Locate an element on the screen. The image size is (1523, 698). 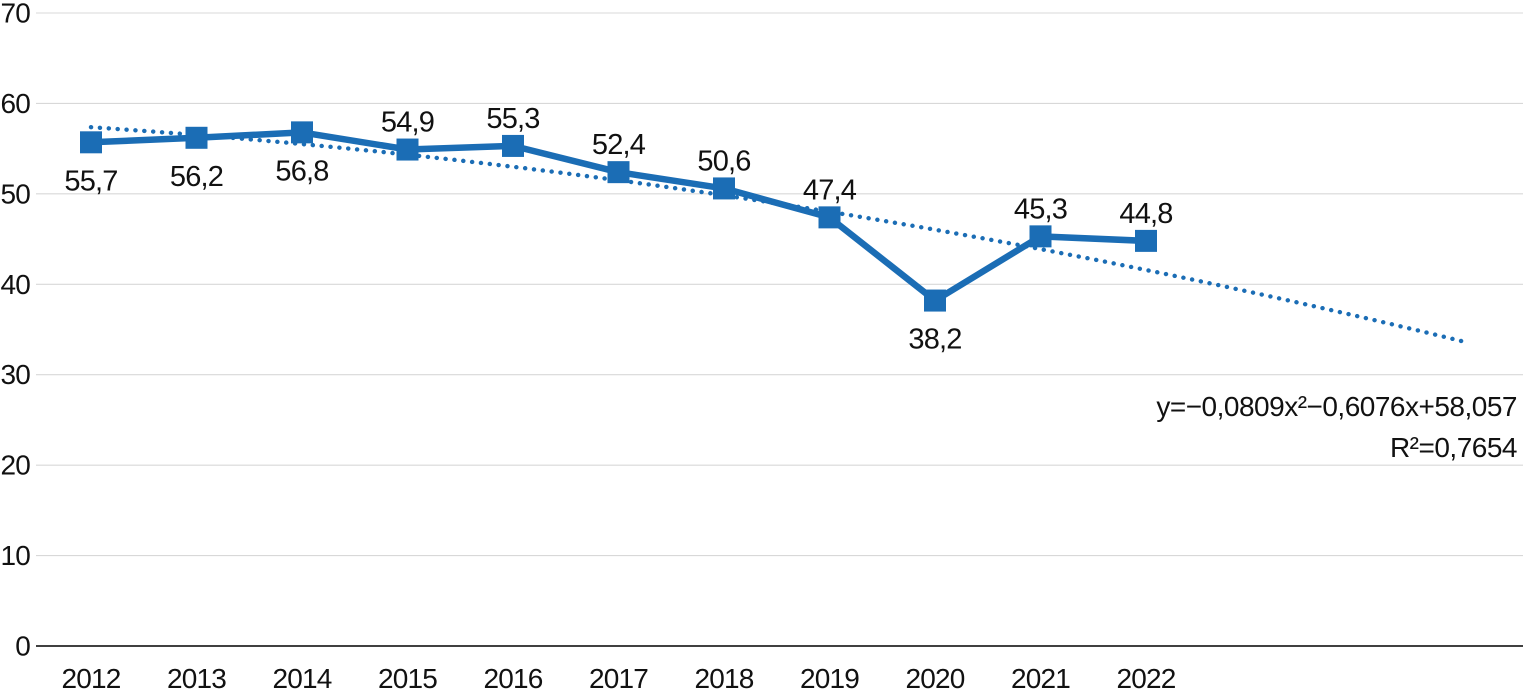
y-axis-tick-label: 30 is located at coordinates (15, 374).